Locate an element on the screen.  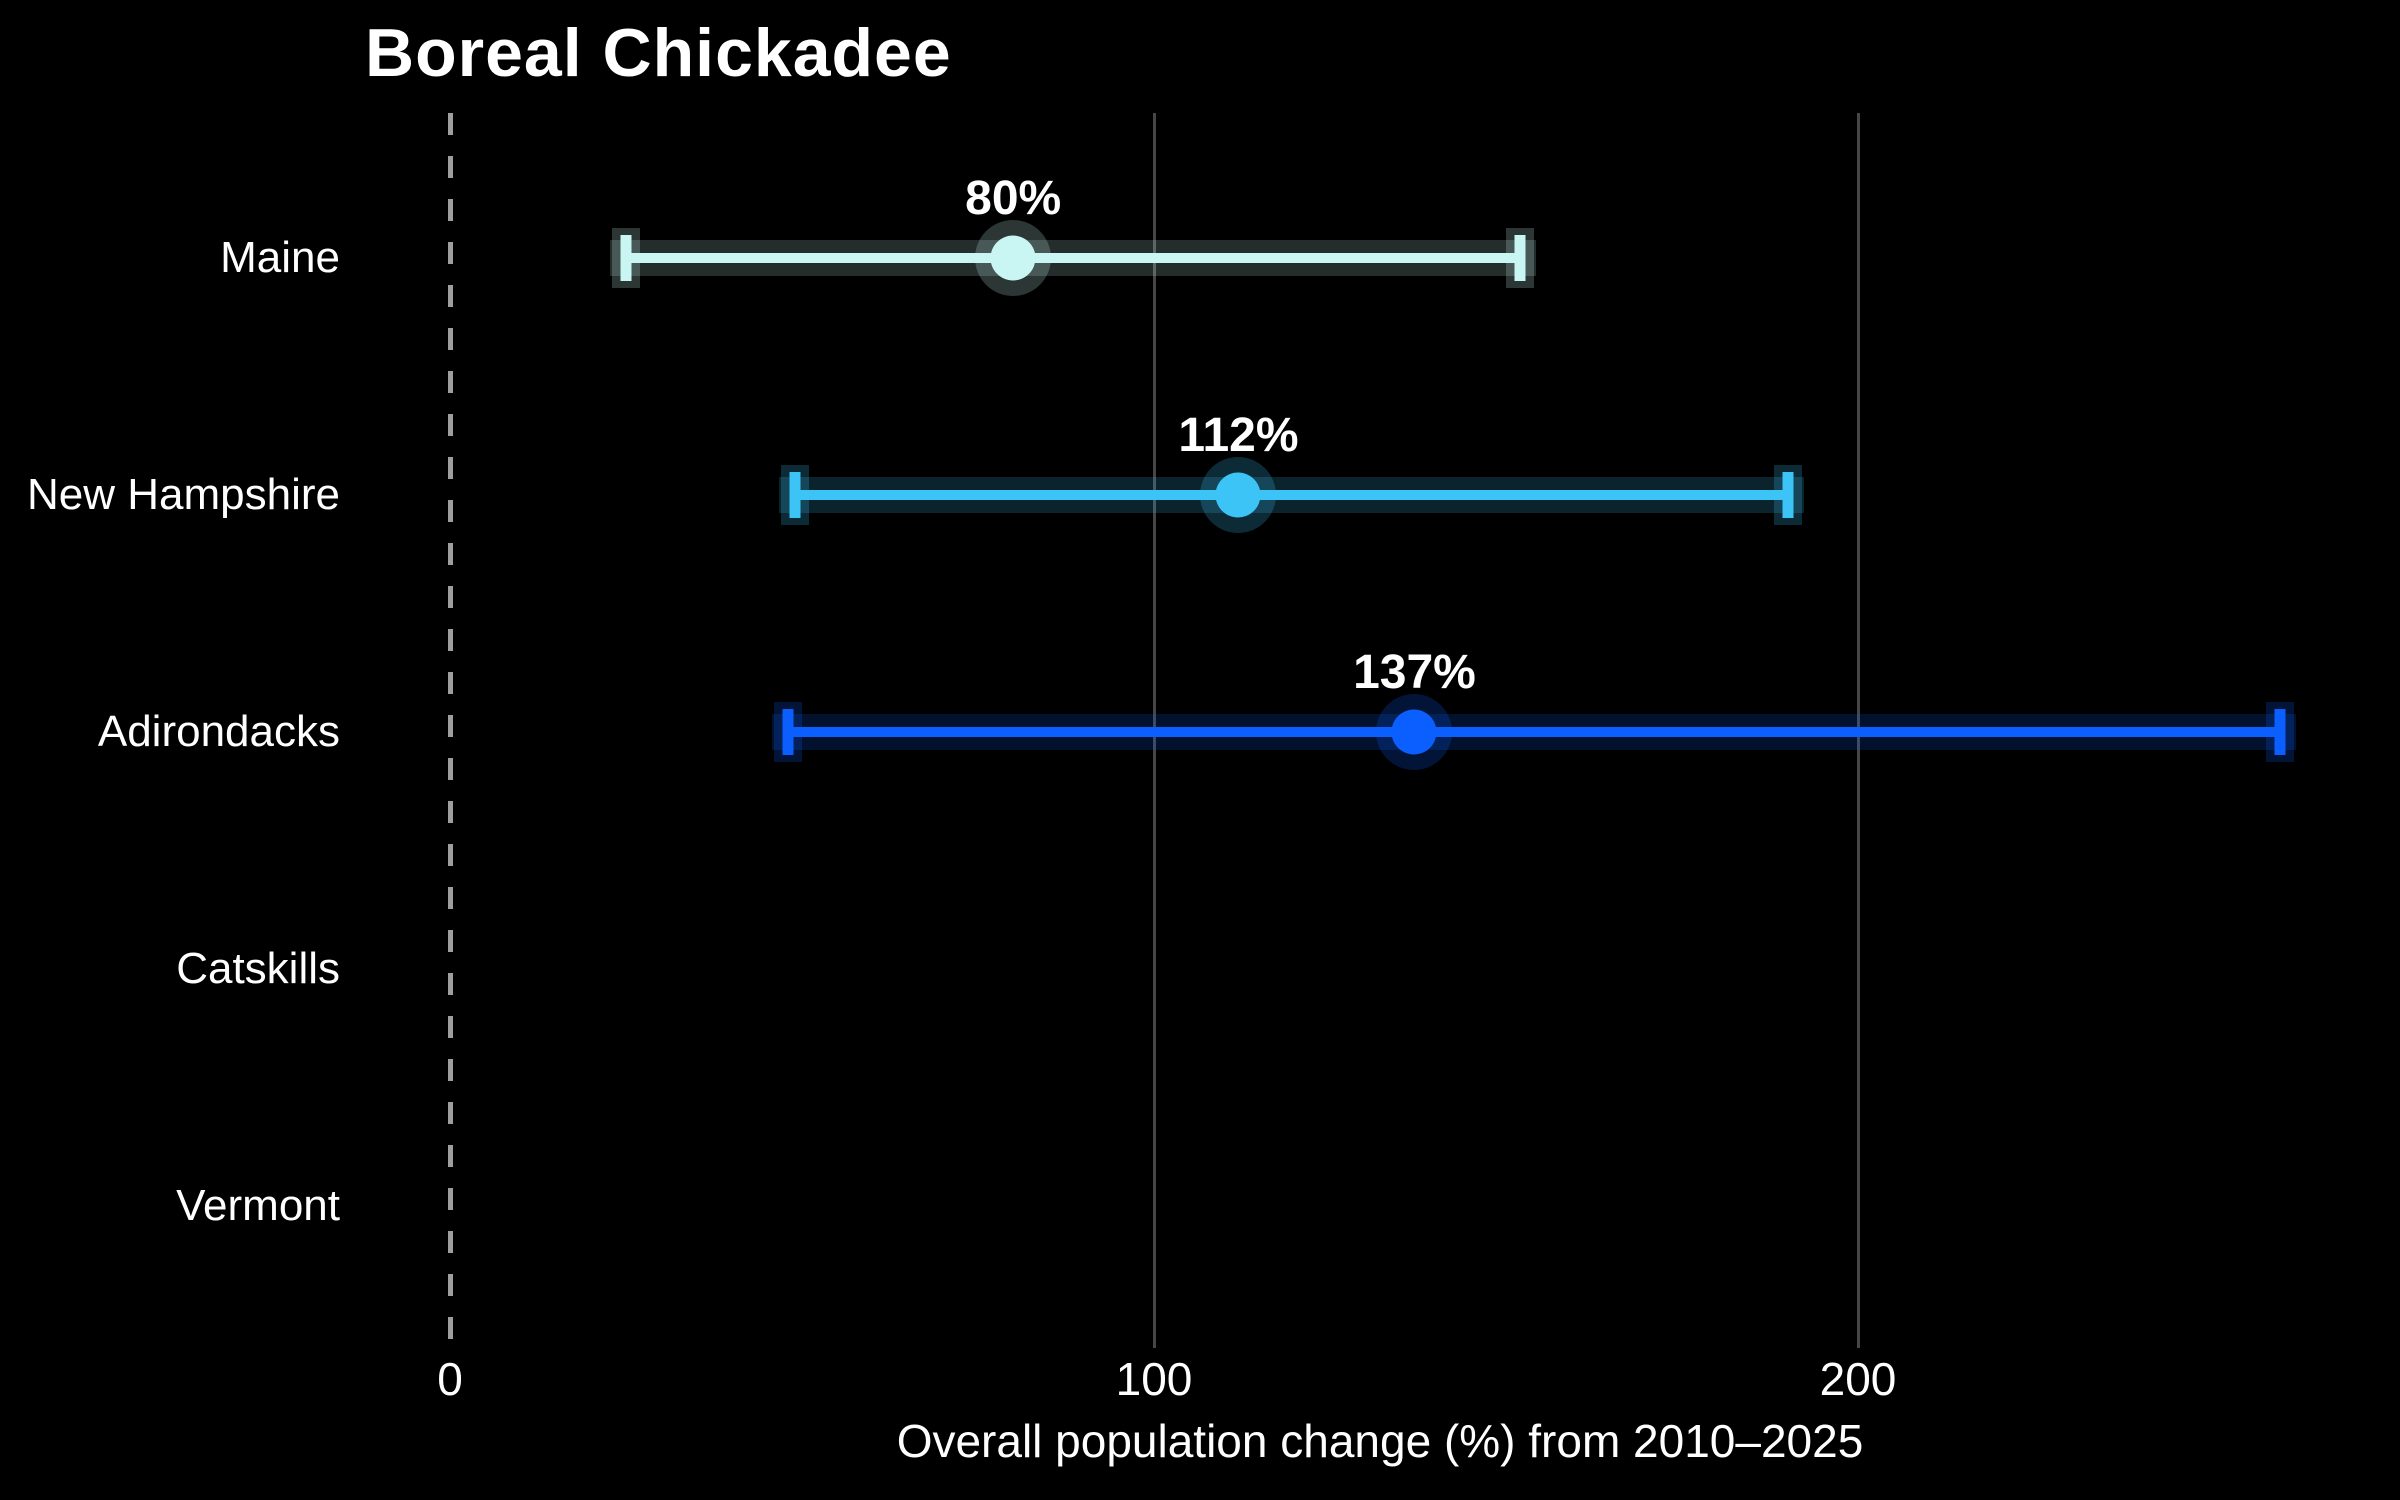
y-axis-label-maine: Maine is located at coordinates (280, 257).